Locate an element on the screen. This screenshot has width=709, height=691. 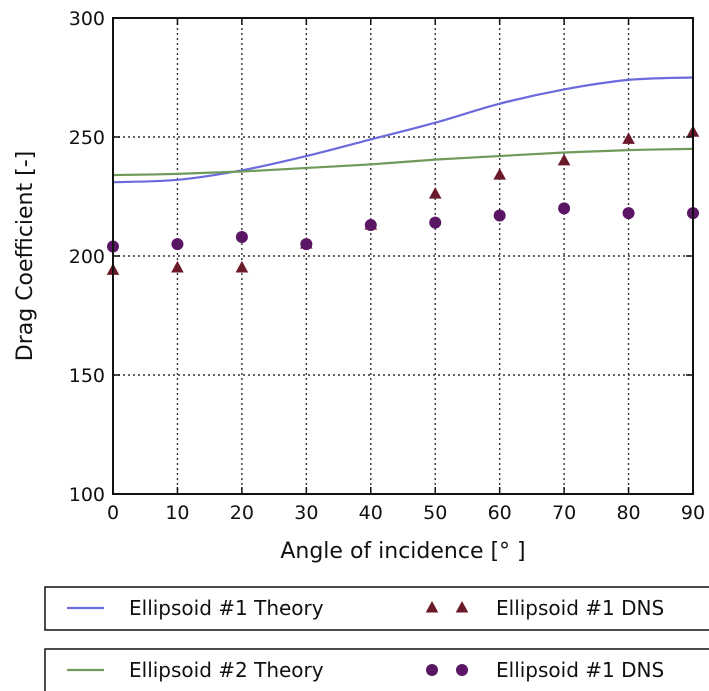
x-tick-label: 40 is located at coordinates (371, 513).